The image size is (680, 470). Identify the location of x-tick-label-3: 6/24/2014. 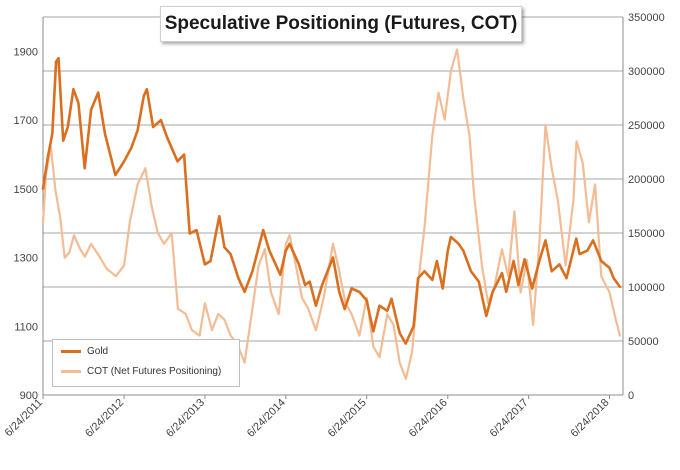
(266, 418).